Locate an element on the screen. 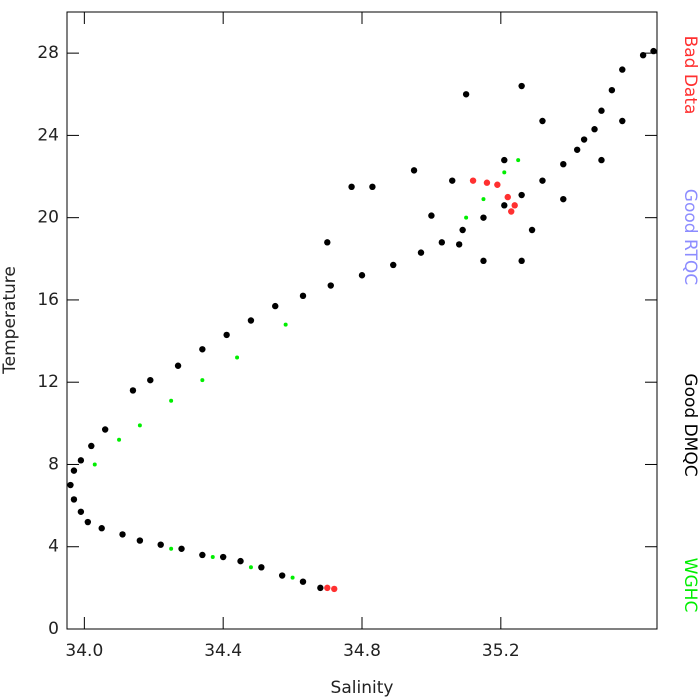  legend-label: Bad Data is located at coordinates (690, 75).